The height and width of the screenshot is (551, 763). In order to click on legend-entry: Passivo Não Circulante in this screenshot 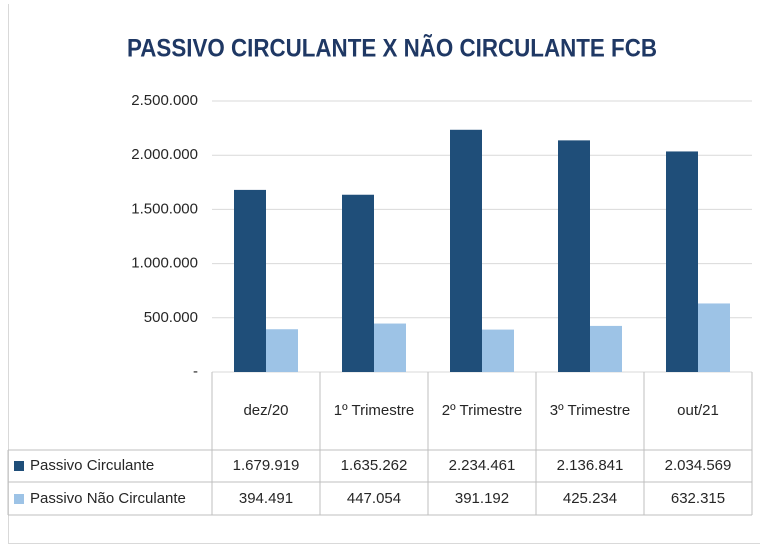, I will do `click(110, 498)`.